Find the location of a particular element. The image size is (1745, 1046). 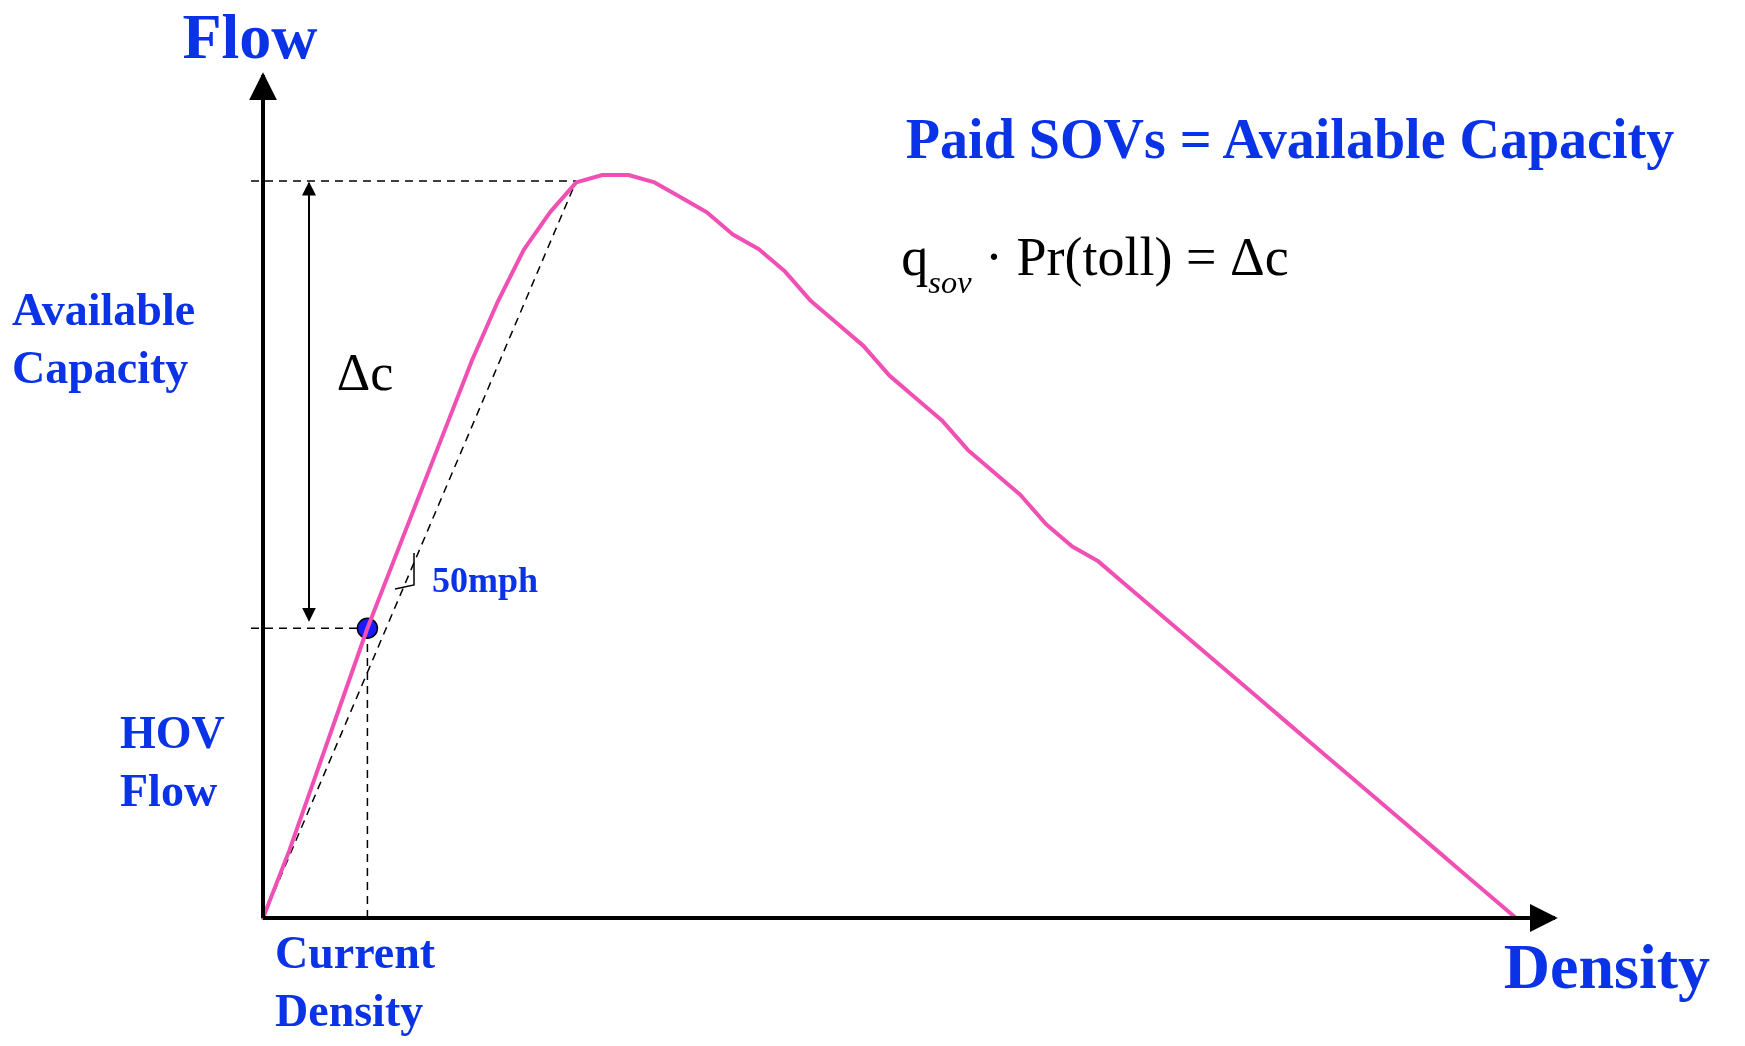

annotation: Δc is located at coordinates (365, 372).